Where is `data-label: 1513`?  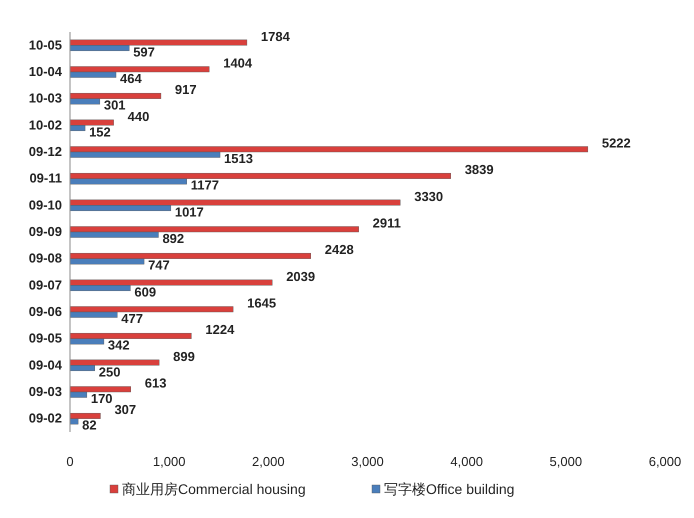
data-label: 1513 is located at coordinates (238, 158).